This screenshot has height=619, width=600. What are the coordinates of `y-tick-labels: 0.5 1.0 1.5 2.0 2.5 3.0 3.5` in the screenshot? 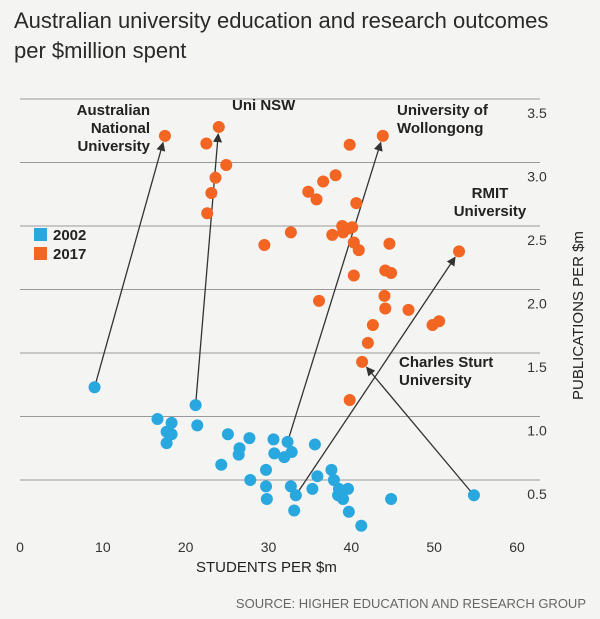 It's located at (537, 303).